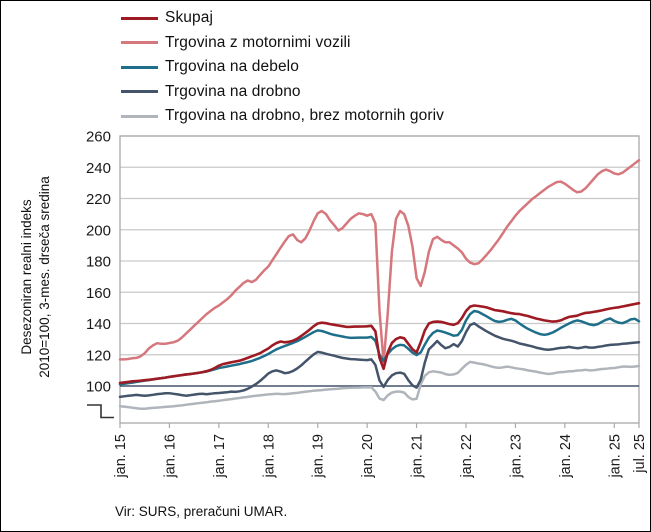  I want to click on legend-item: Trgovina na debelo, so click(282, 67).